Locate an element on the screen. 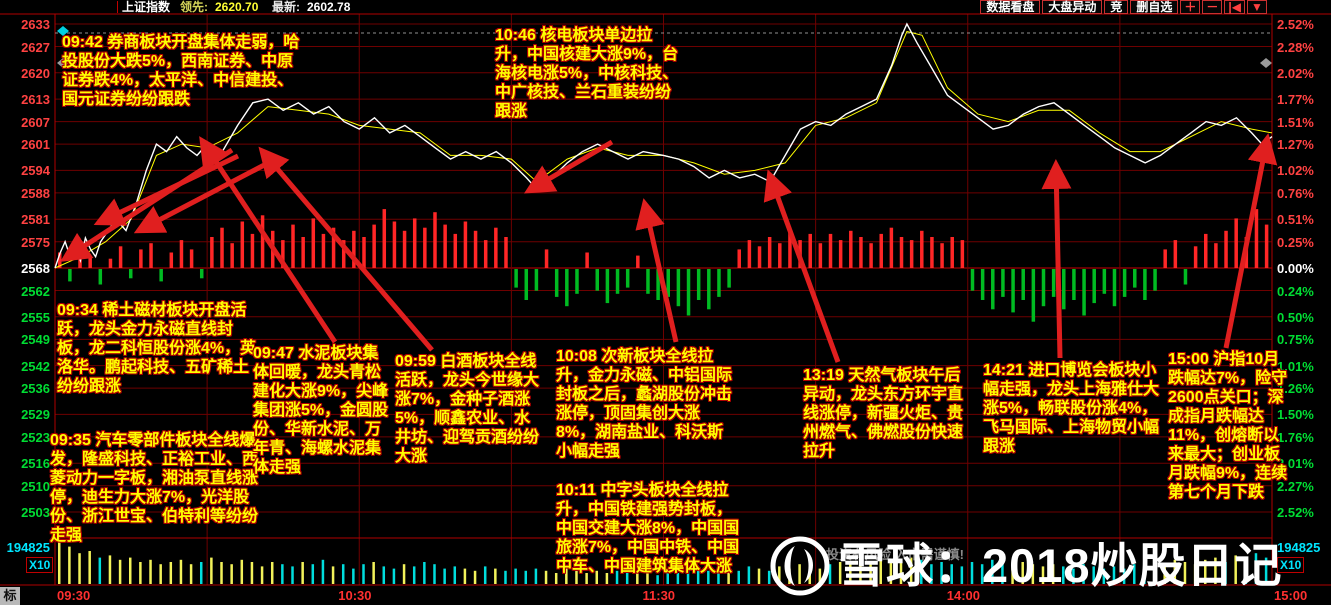  price-axis-label: 2588 is located at coordinates (35, 193).